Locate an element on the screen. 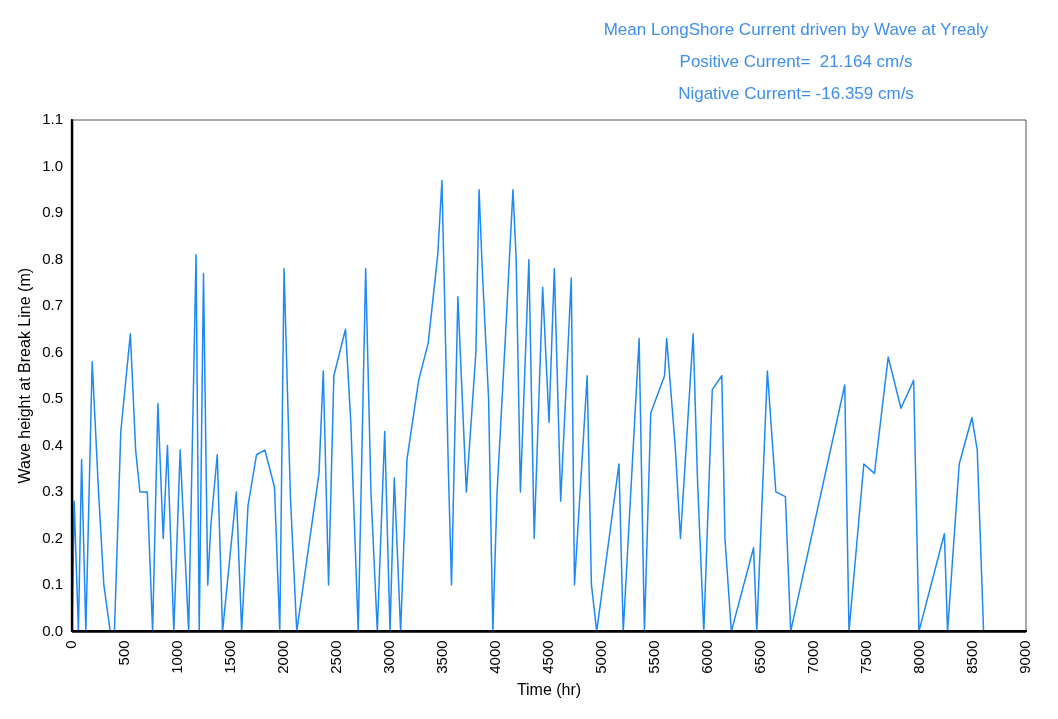 This screenshot has height=719, width=1058. y-tick-label: 0.6 is located at coordinates (53, 351).